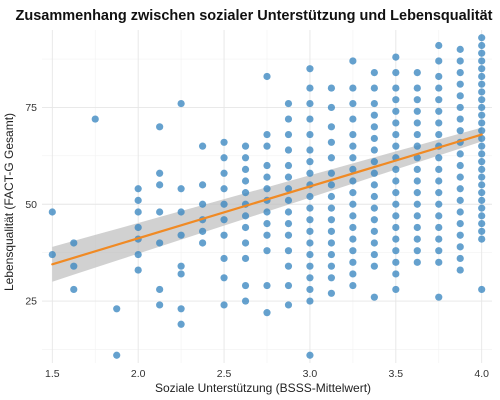 This screenshot has height=400, width=500. What do you see at coordinates (9, 202) in the screenshot?
I see `y-axis-title: Lebensqualität (FACT-G Gesamt)` at bounding box center [9, 202].